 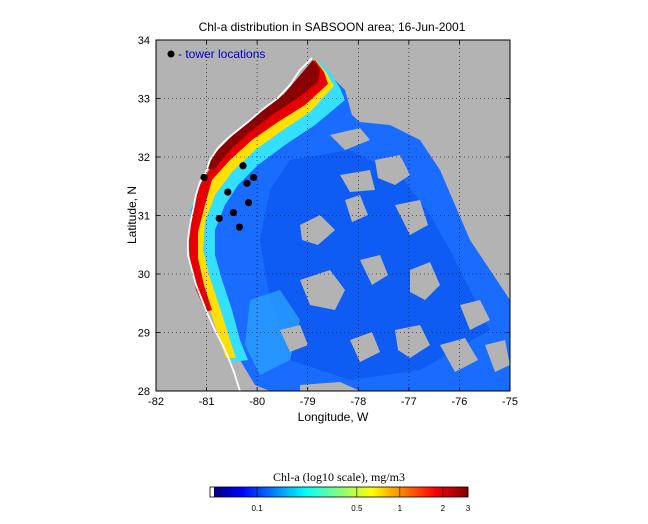 I want to click on x-tick-label: -78, so click(x=358, y=402).